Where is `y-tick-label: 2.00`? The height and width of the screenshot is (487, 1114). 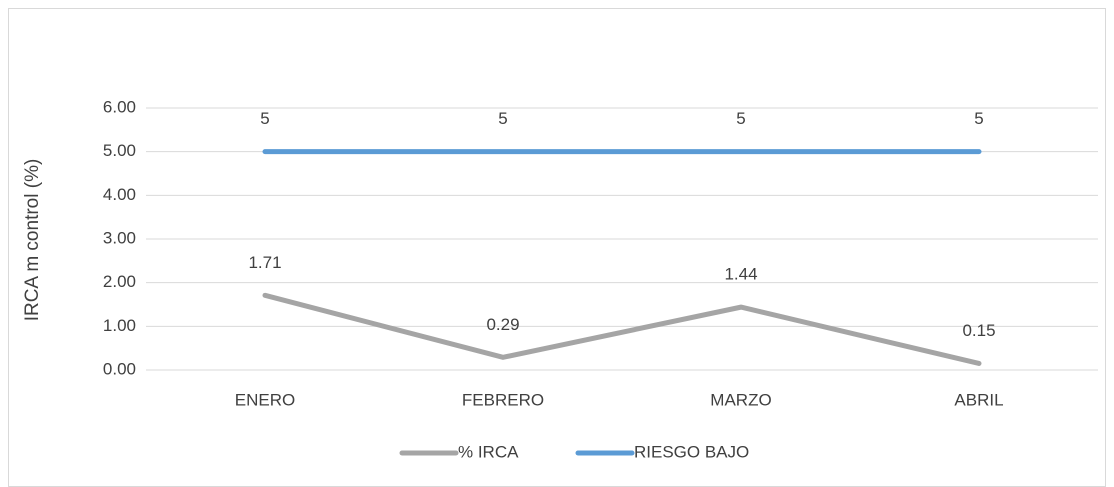
y-tick-label: 2.00 is located at coordinates (119, 281).